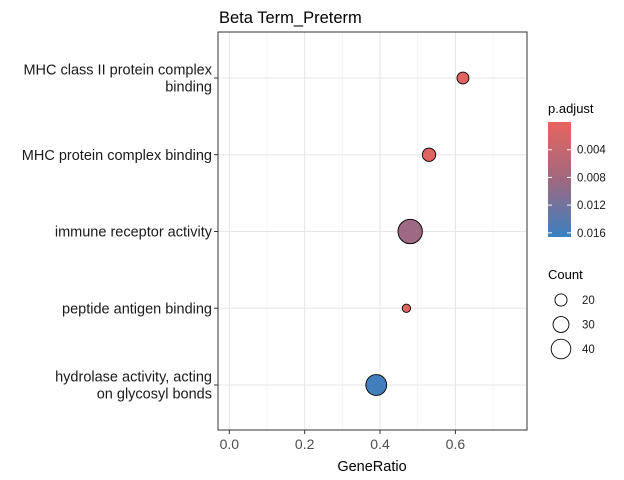 This screenshot has height=480, width=624. What do you see at coordinates (591, 178) in the screenshot?
I see `colorbar-tick-label: 0.008` at bounding box center [591, 178].